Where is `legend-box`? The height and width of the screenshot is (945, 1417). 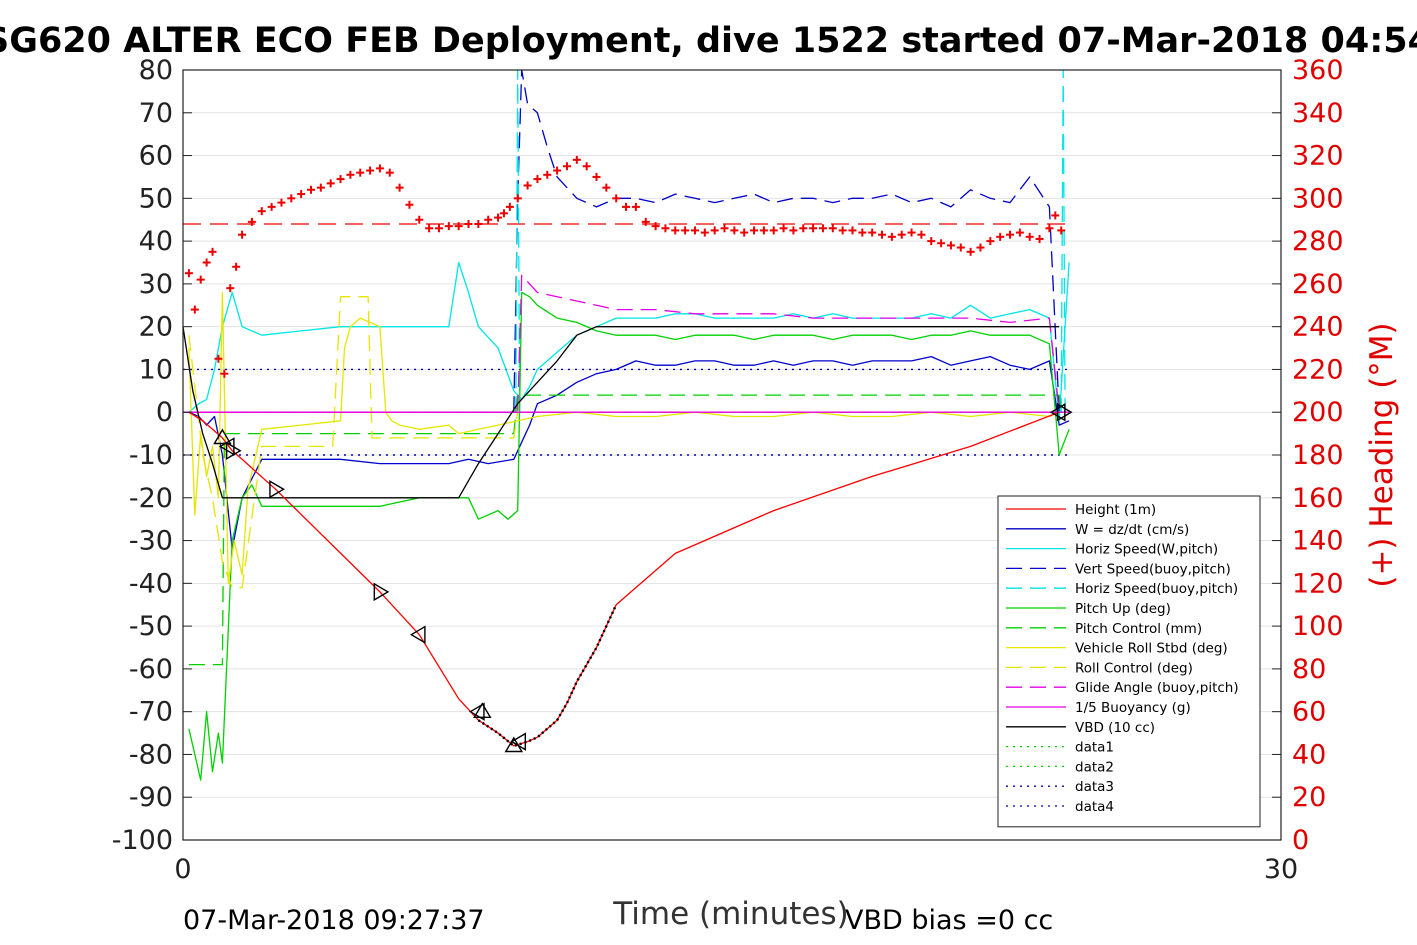
legend-box is located at coordinates (1129, 661).